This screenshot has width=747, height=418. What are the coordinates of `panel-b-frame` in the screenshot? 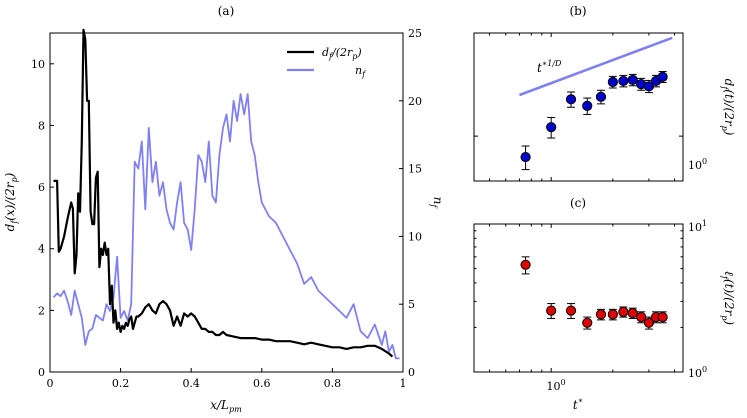 It's located at (578, 107).